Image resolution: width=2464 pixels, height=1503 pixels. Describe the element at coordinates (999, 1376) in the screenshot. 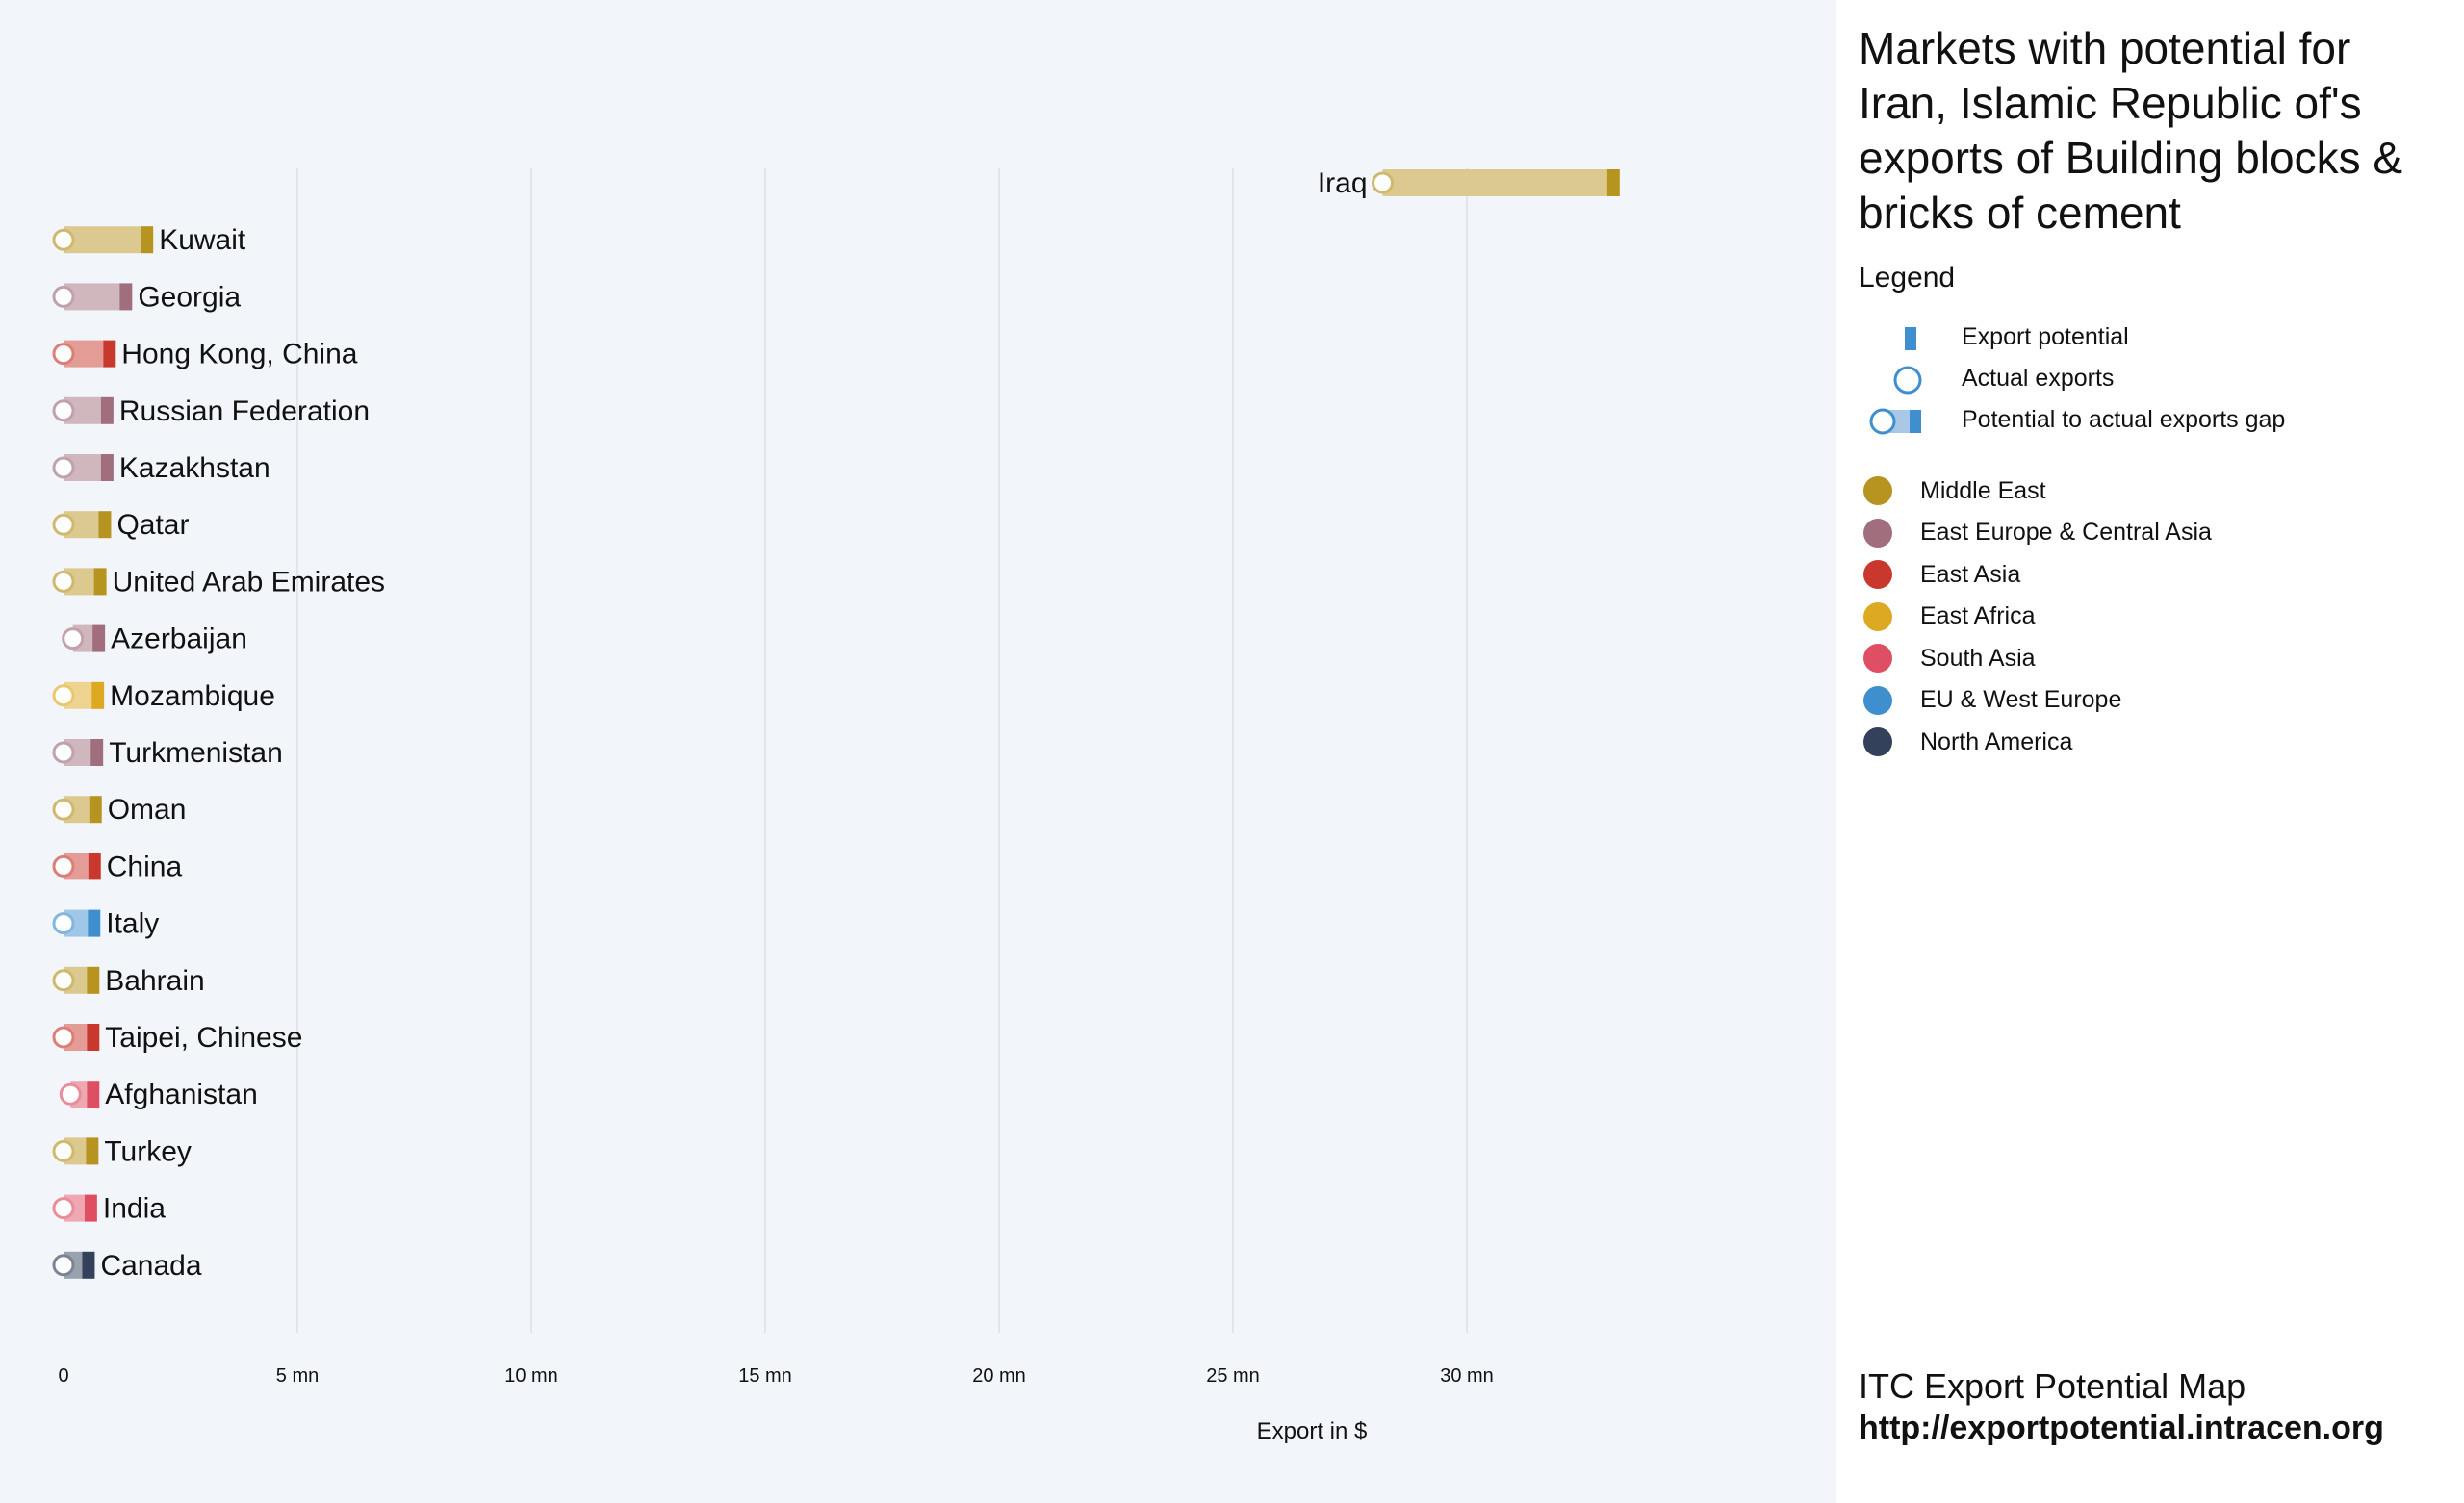

I see `x-tick-label: 20 mn` at that location.